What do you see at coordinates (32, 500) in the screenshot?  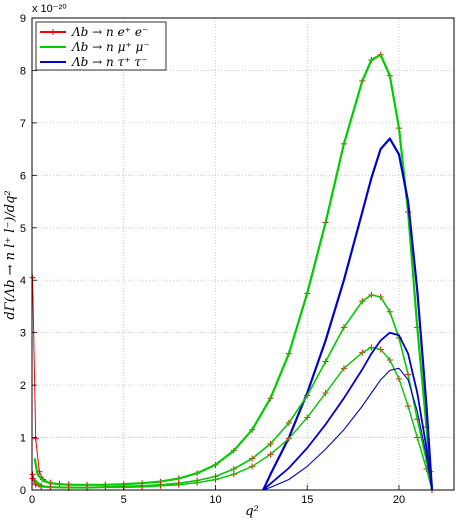 I see `x-tick-label: 0` at bounding box center [32, 500].